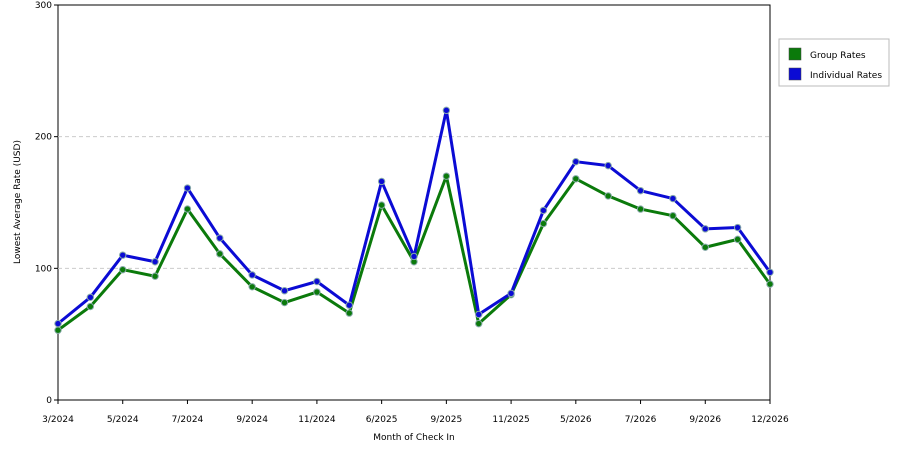 Image resolution: width=900 pixels, height=450 pixels. What do you see at coordinates (188, 420) in the screenshot?
I see `x-tick-label: 7/2024` at bounding box center [188, 420].